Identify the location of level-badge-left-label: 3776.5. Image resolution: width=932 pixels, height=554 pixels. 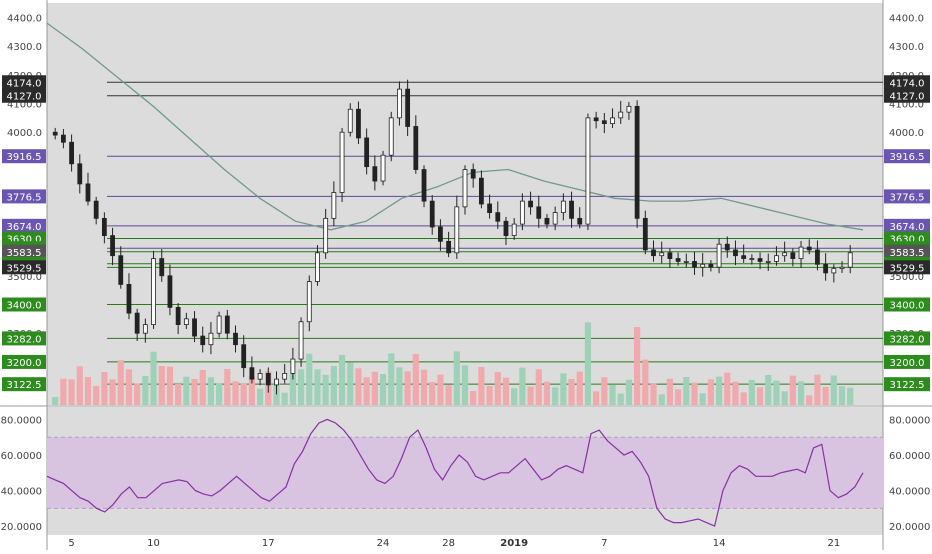
(24, 197).